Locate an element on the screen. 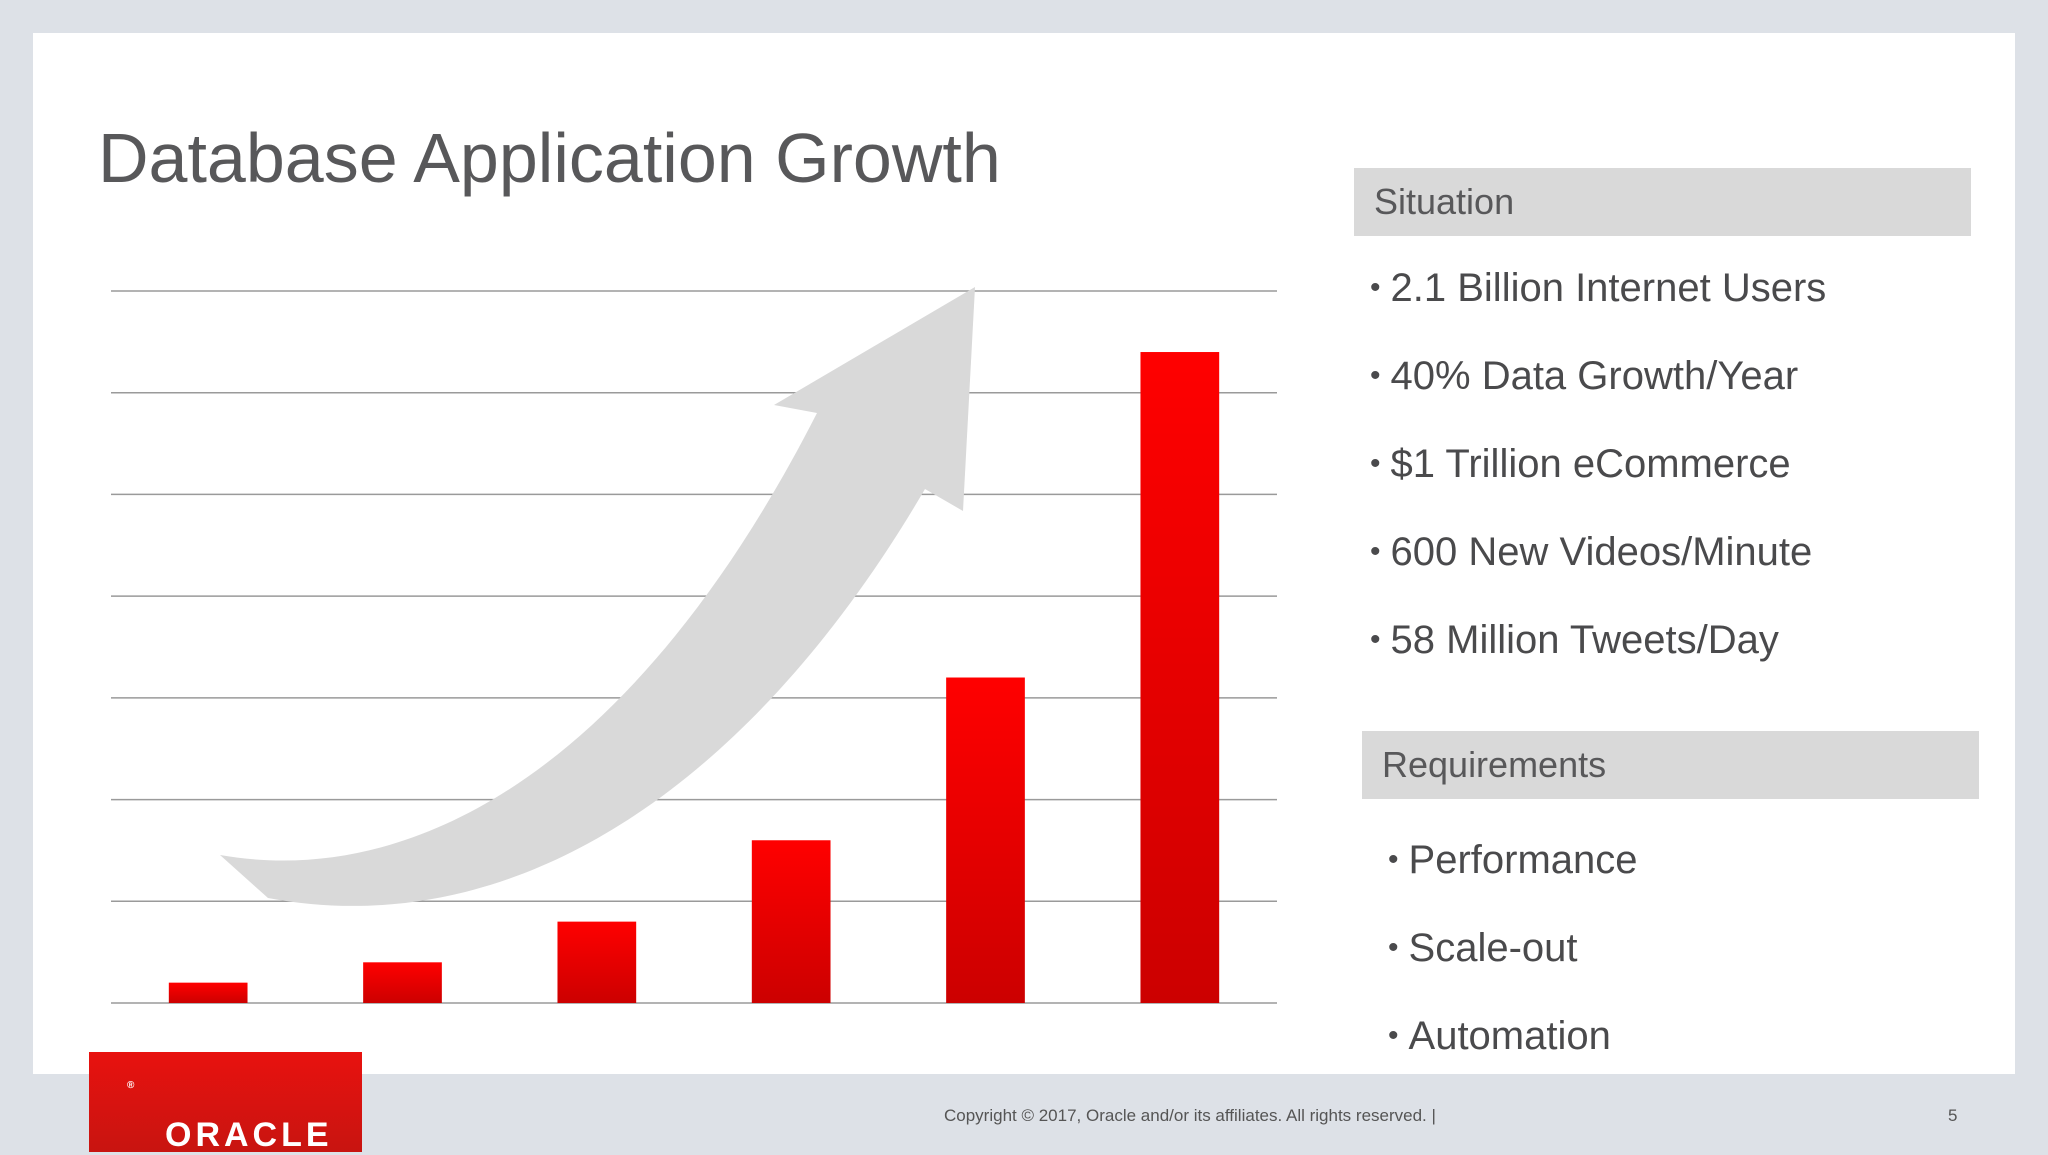 Image resolution: width=2048 pixels, height=1155 pixels. requirements-item-text: Automation is located at coordinates (1509, 1036).